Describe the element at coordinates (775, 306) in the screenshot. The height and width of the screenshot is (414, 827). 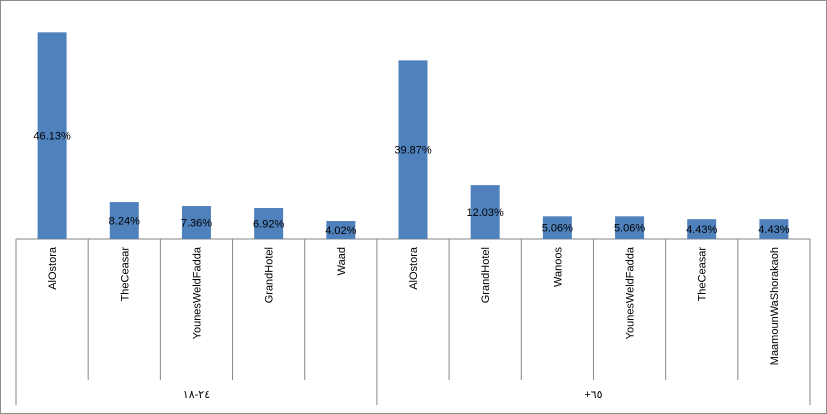
I see `category-label: MaamounWaShorakaoh` at that location.